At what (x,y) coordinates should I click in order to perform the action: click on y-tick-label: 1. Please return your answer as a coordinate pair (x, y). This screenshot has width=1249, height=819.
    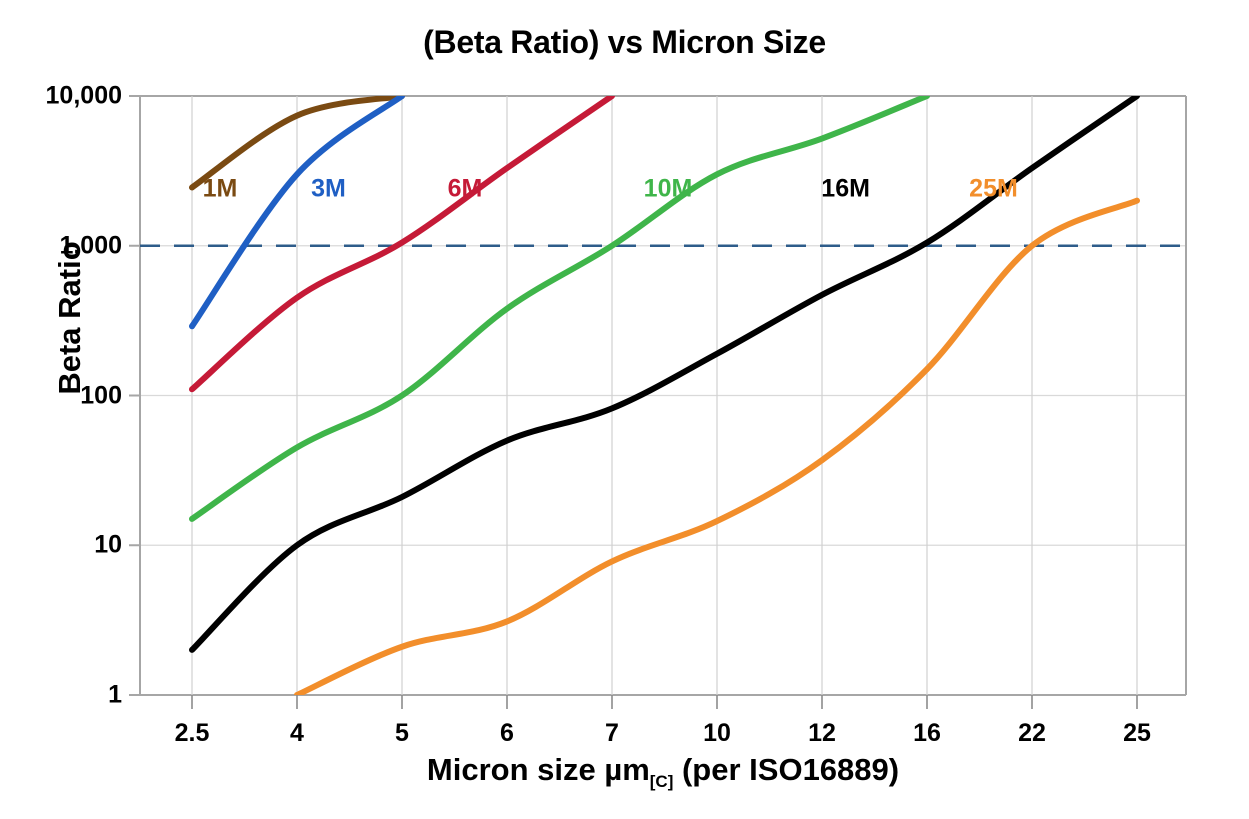
    Looking at the image, I should click on (115, 694).